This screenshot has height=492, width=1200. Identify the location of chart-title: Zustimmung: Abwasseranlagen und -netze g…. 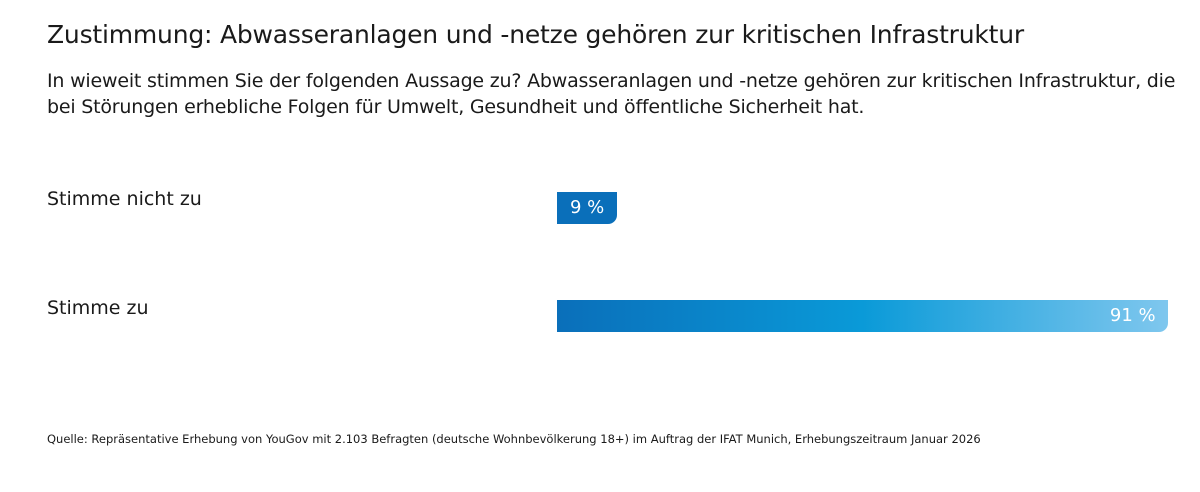
(535, 34).